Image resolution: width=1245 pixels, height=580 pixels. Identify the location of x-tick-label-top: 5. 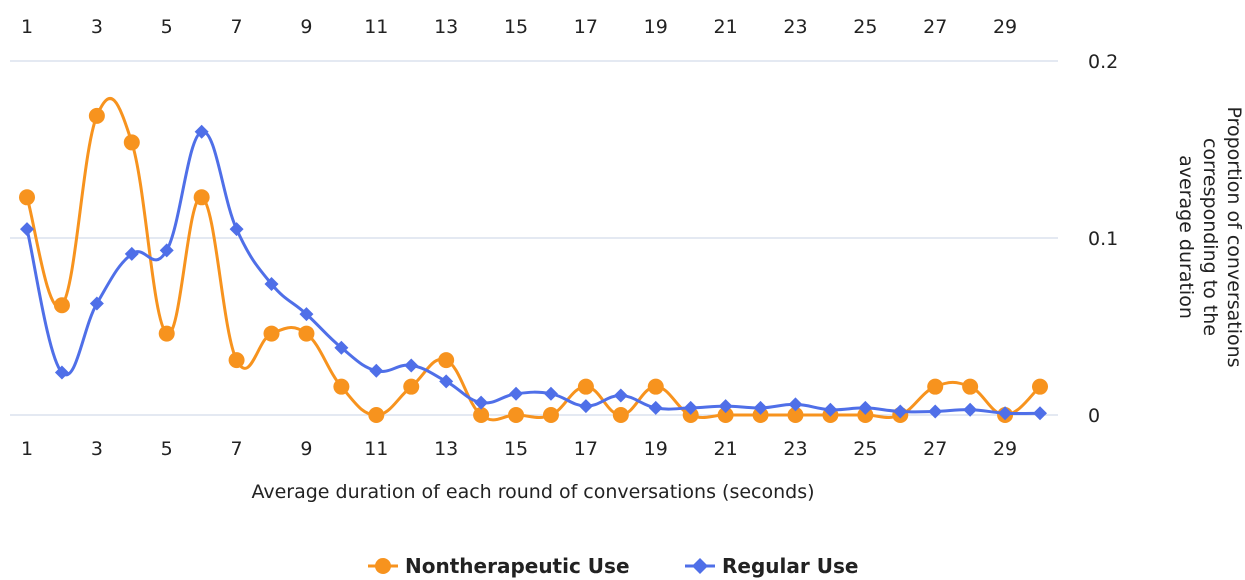
(167, 27).